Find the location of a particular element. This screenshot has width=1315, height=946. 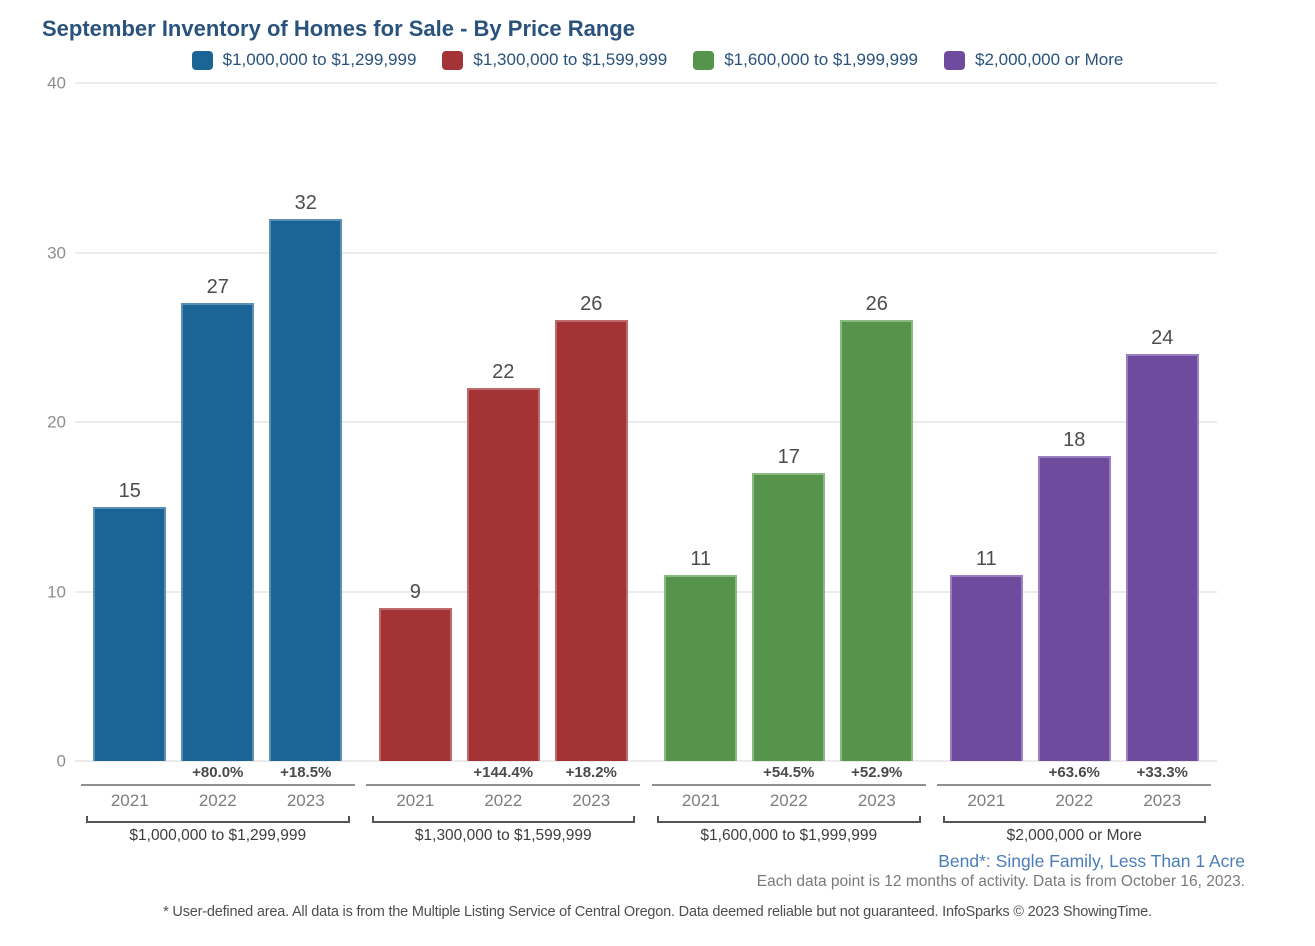

pct-change-label: +18.5% is located at coordinates (306, 772).